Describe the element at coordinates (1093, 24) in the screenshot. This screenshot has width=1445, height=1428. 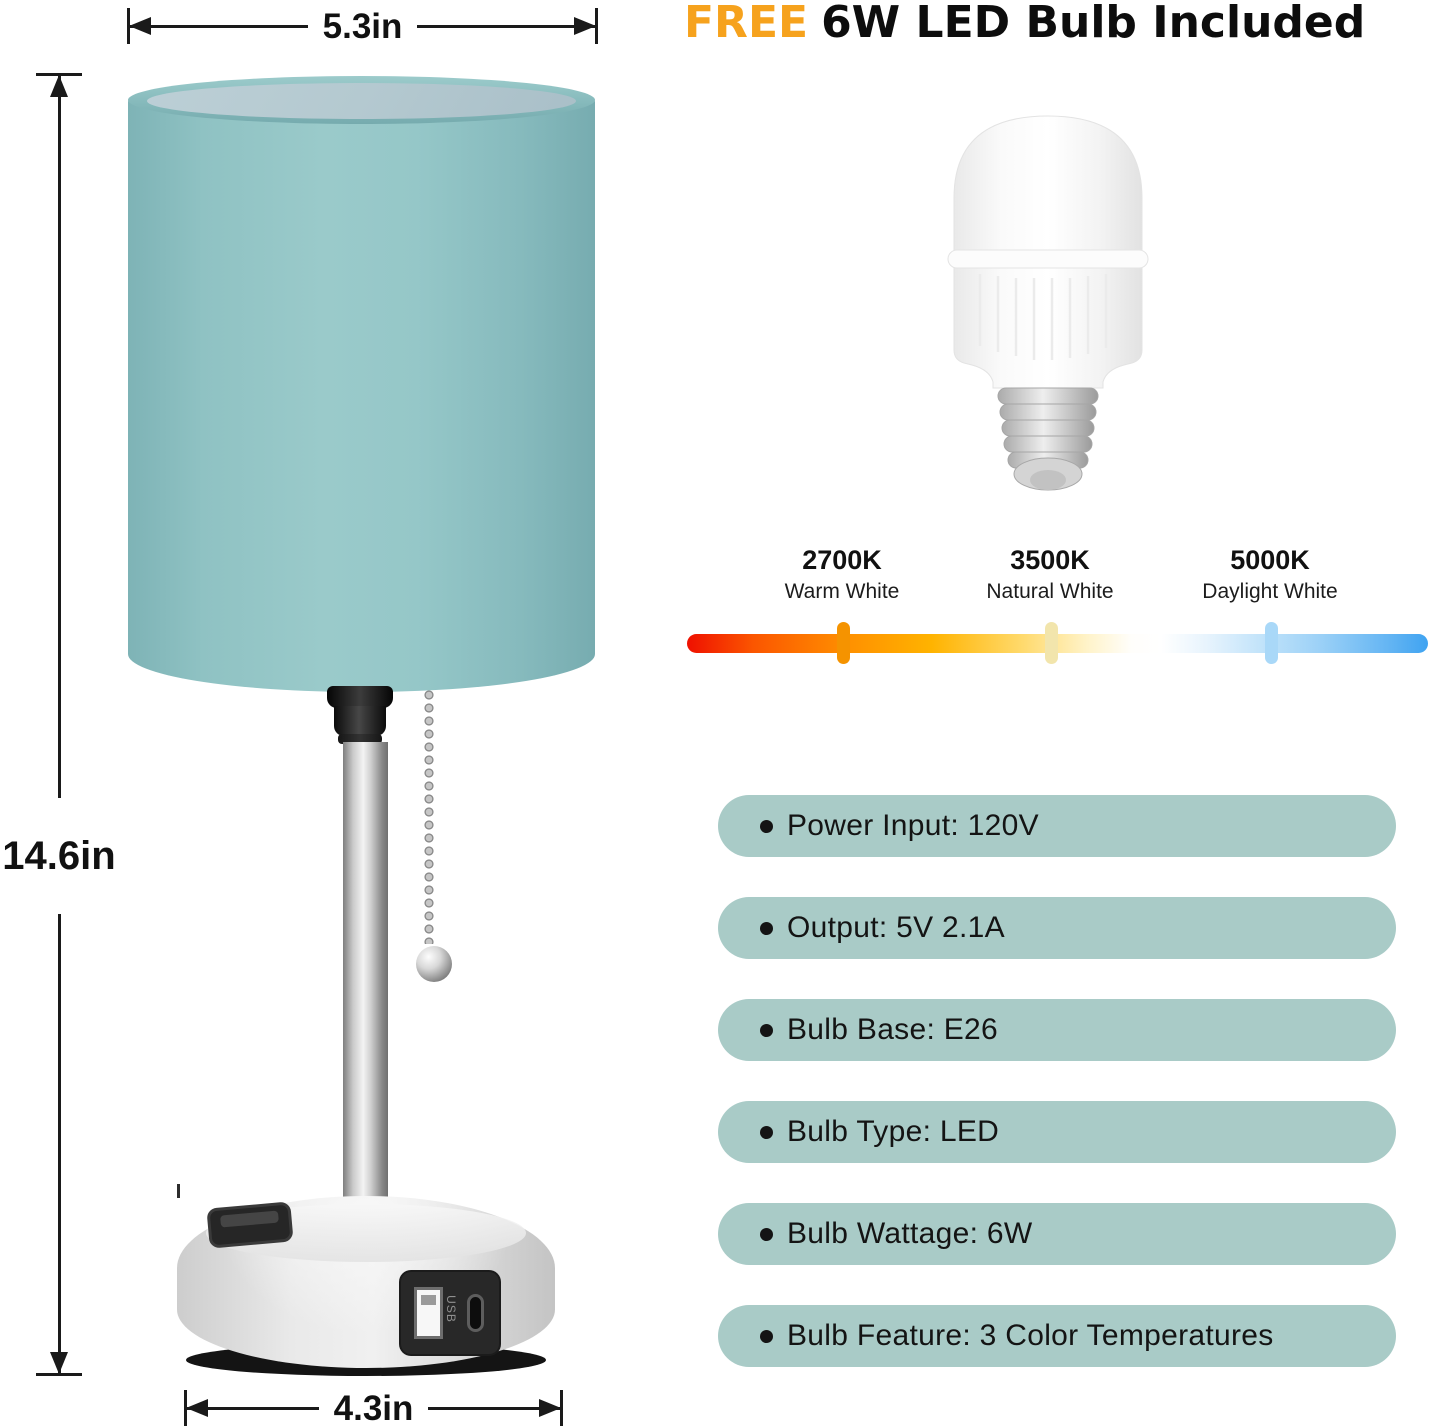
I see `headline-text: 6W LED Bulb Included` at that location.